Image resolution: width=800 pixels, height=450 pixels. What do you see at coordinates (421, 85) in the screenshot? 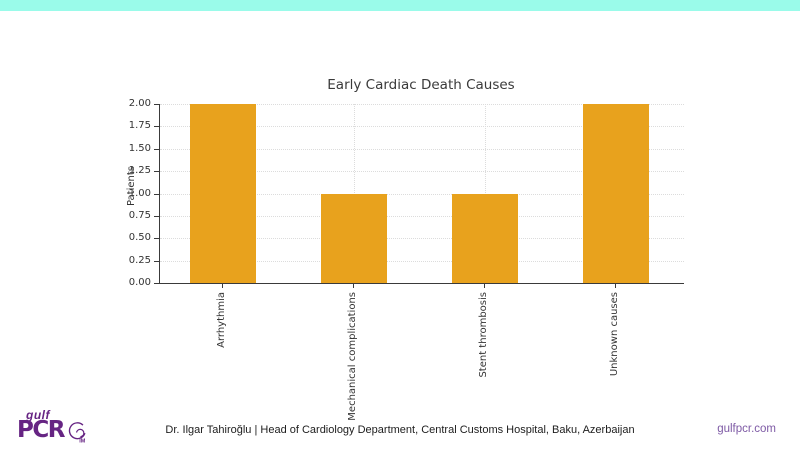
I see `chart-title: Early Cardiac Death Causes` at bounding box center [421, 85].